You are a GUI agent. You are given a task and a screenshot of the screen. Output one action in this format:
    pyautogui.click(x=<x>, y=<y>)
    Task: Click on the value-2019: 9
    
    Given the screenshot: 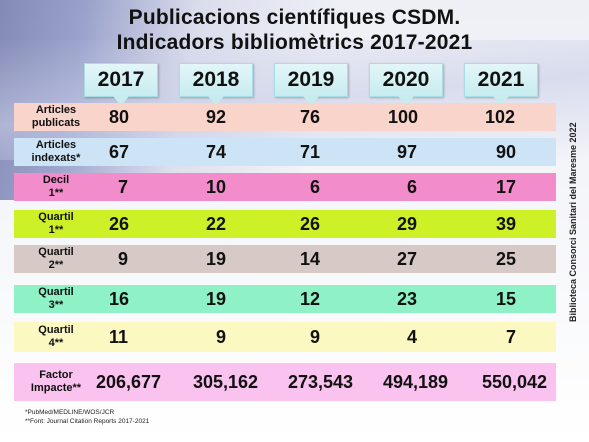 What is the action you would take?
    pyautogui.click(x=315, y=336)
    